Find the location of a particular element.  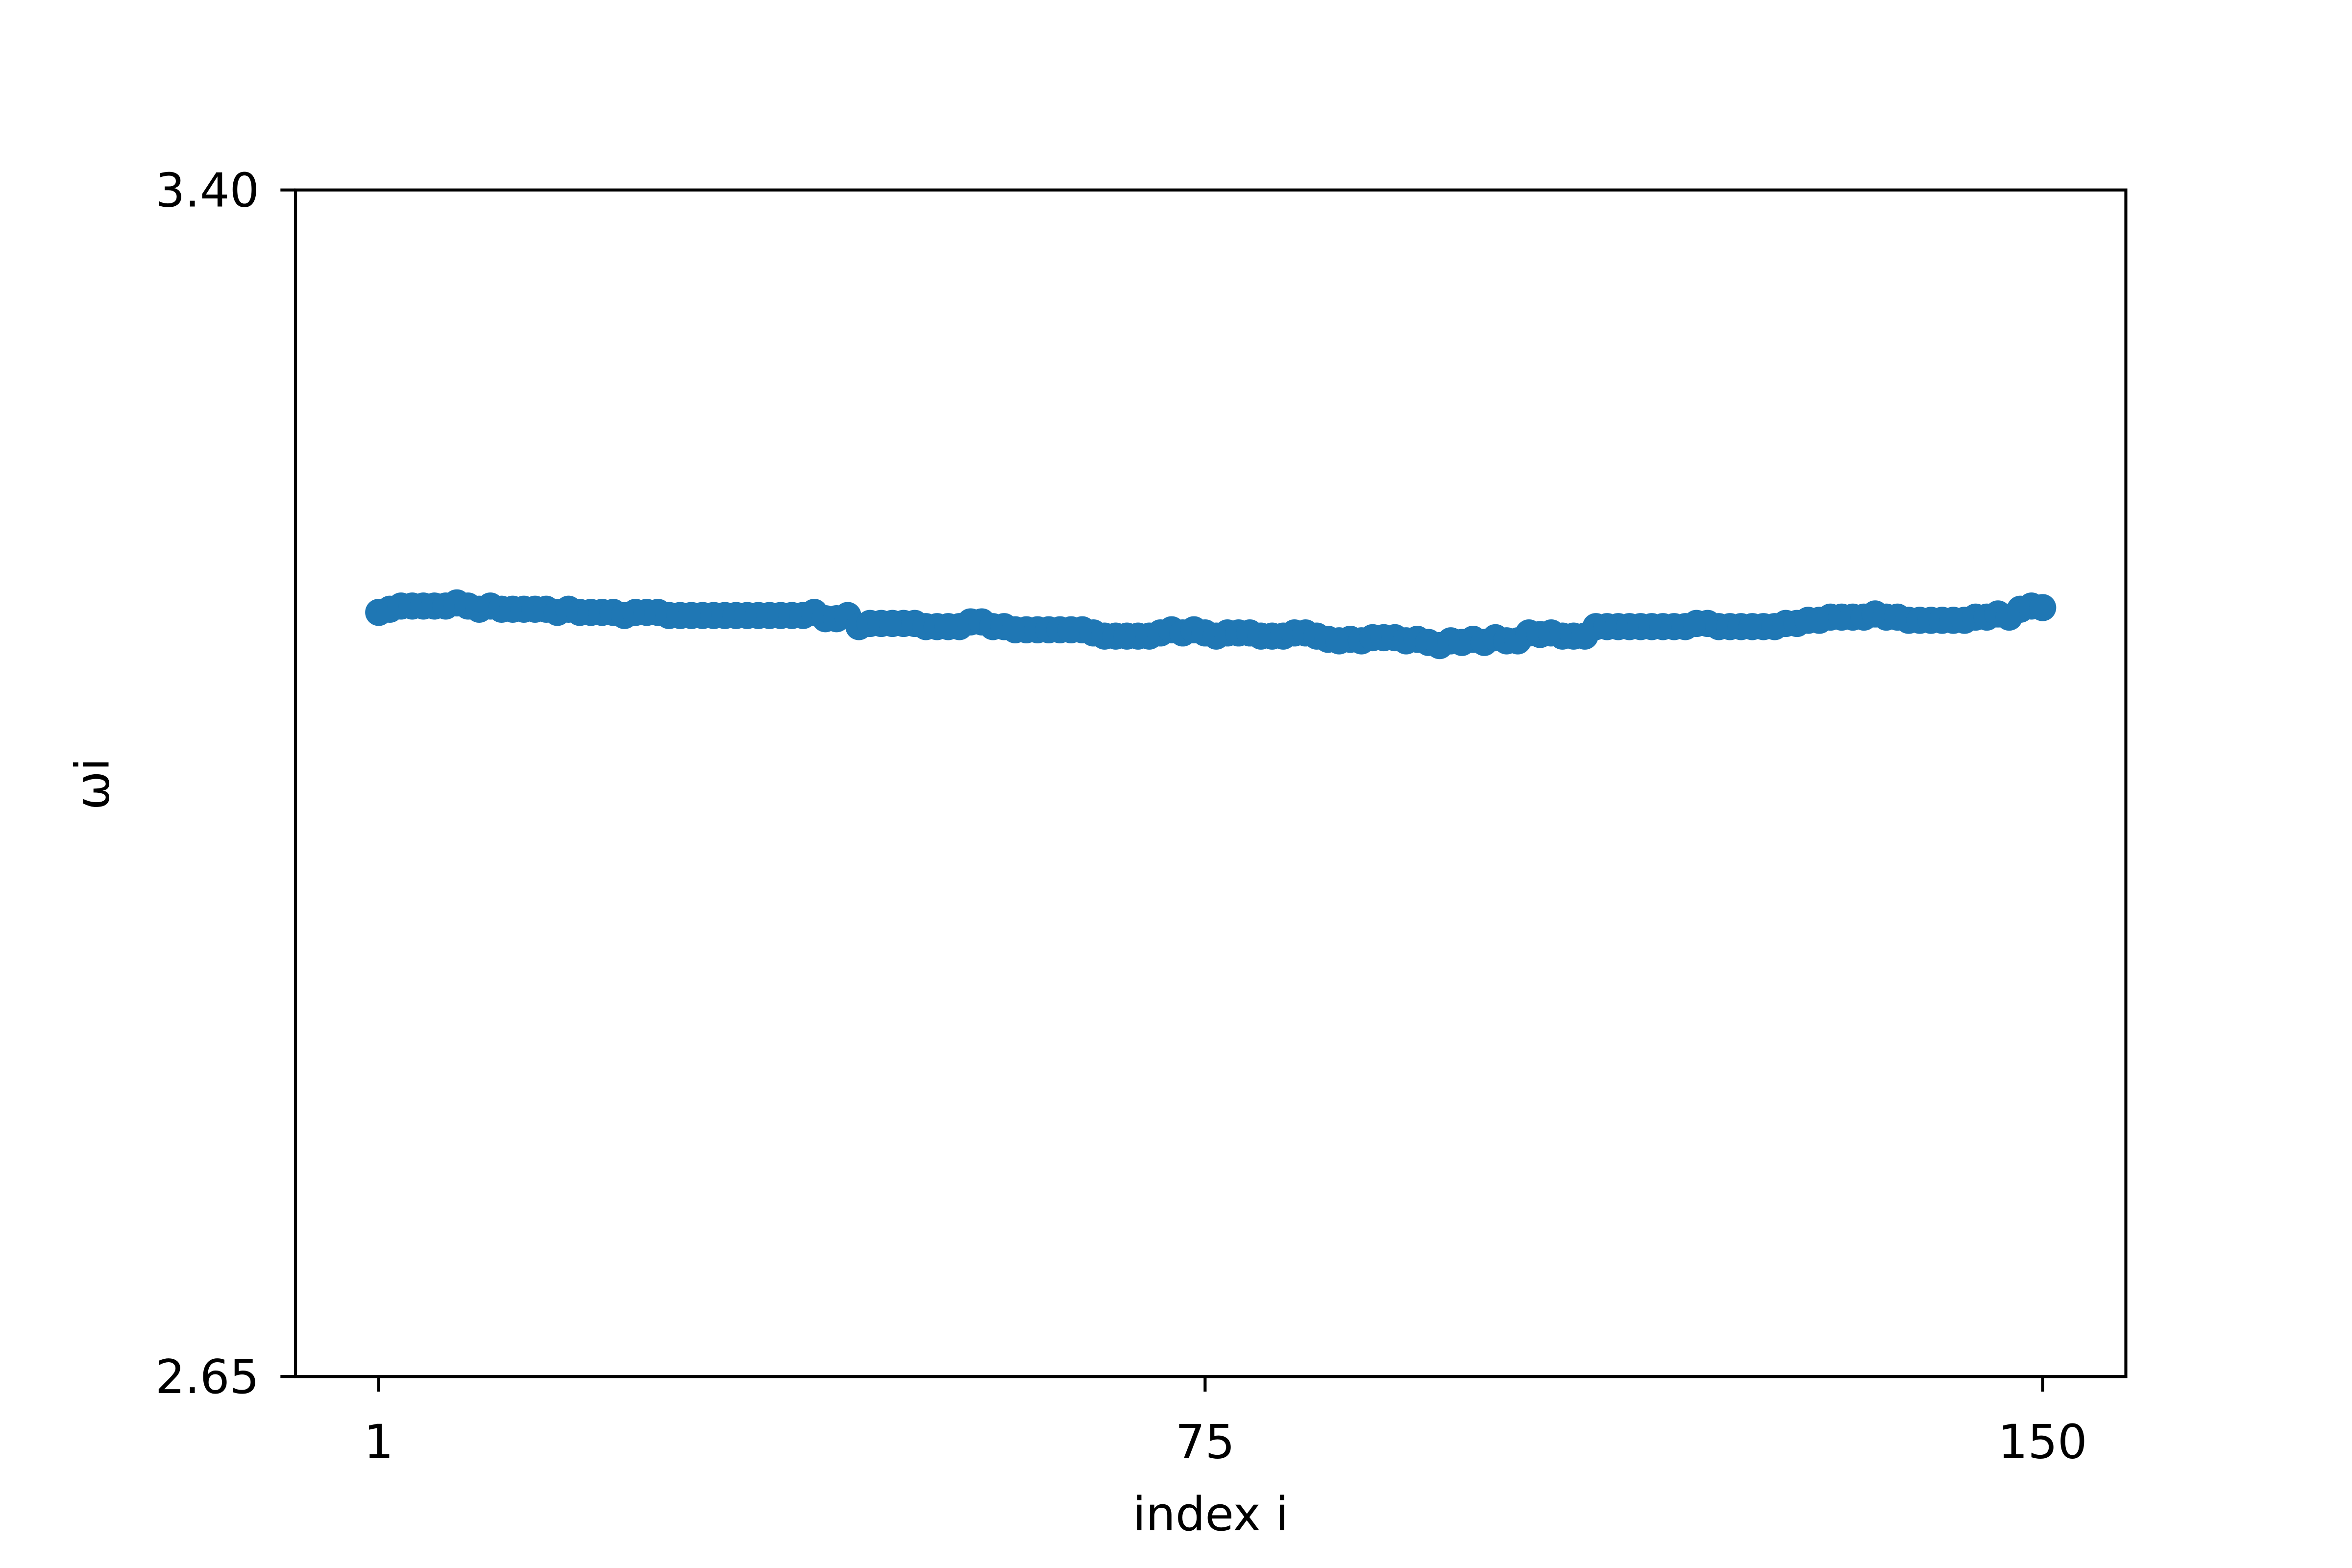

y-axis-label: ωi is located at coordinates (93, 784).